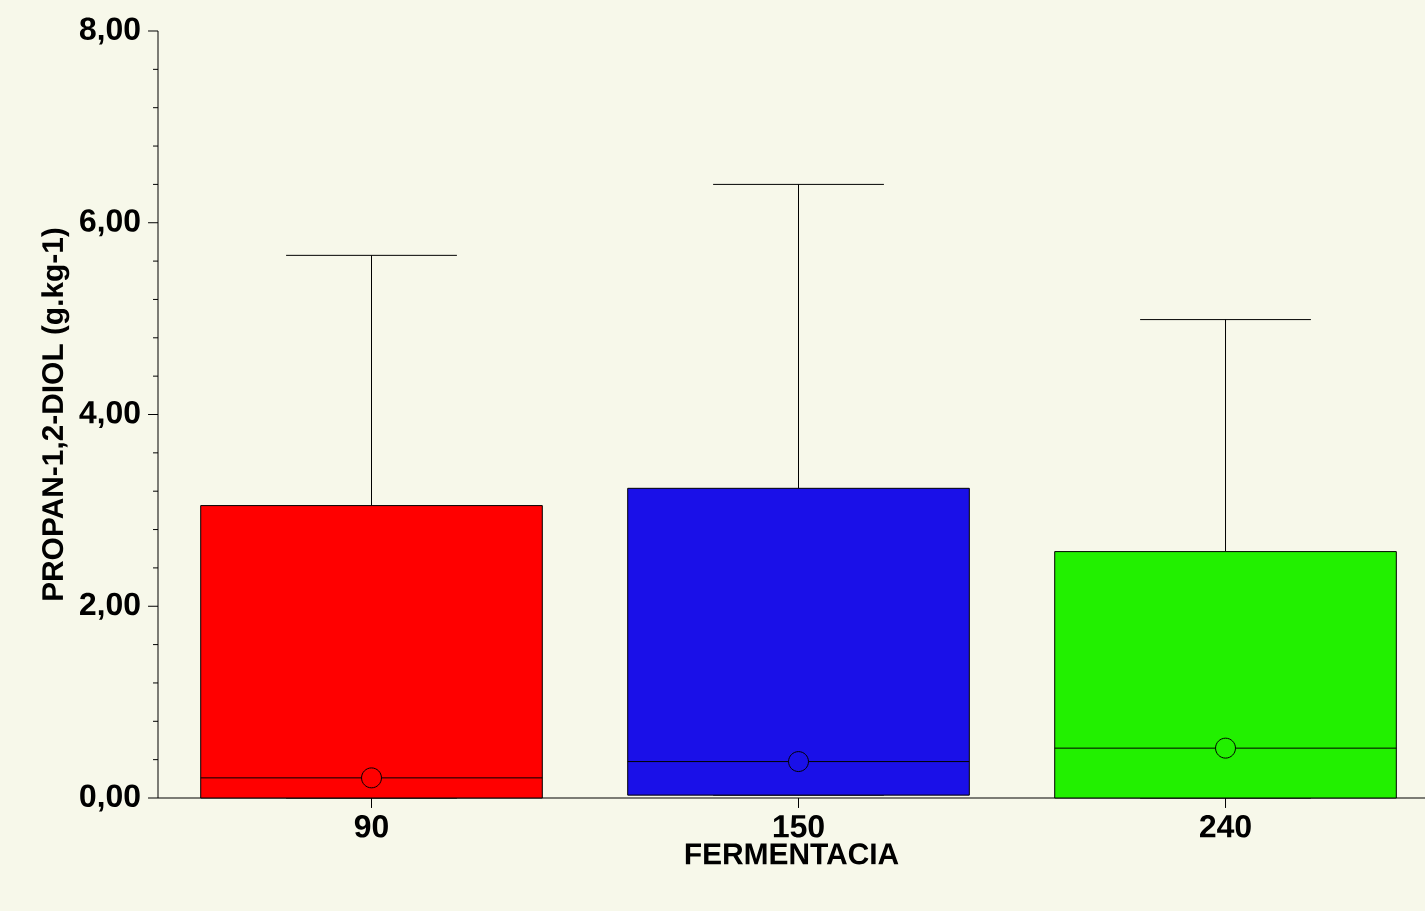 Image resolution: width=1425 pixels, height=911 pixels. What do you see at coordinates (109, 31) in the screenshot?
I see `y-tick-label: 8,00` at bounding box center [109, 31].